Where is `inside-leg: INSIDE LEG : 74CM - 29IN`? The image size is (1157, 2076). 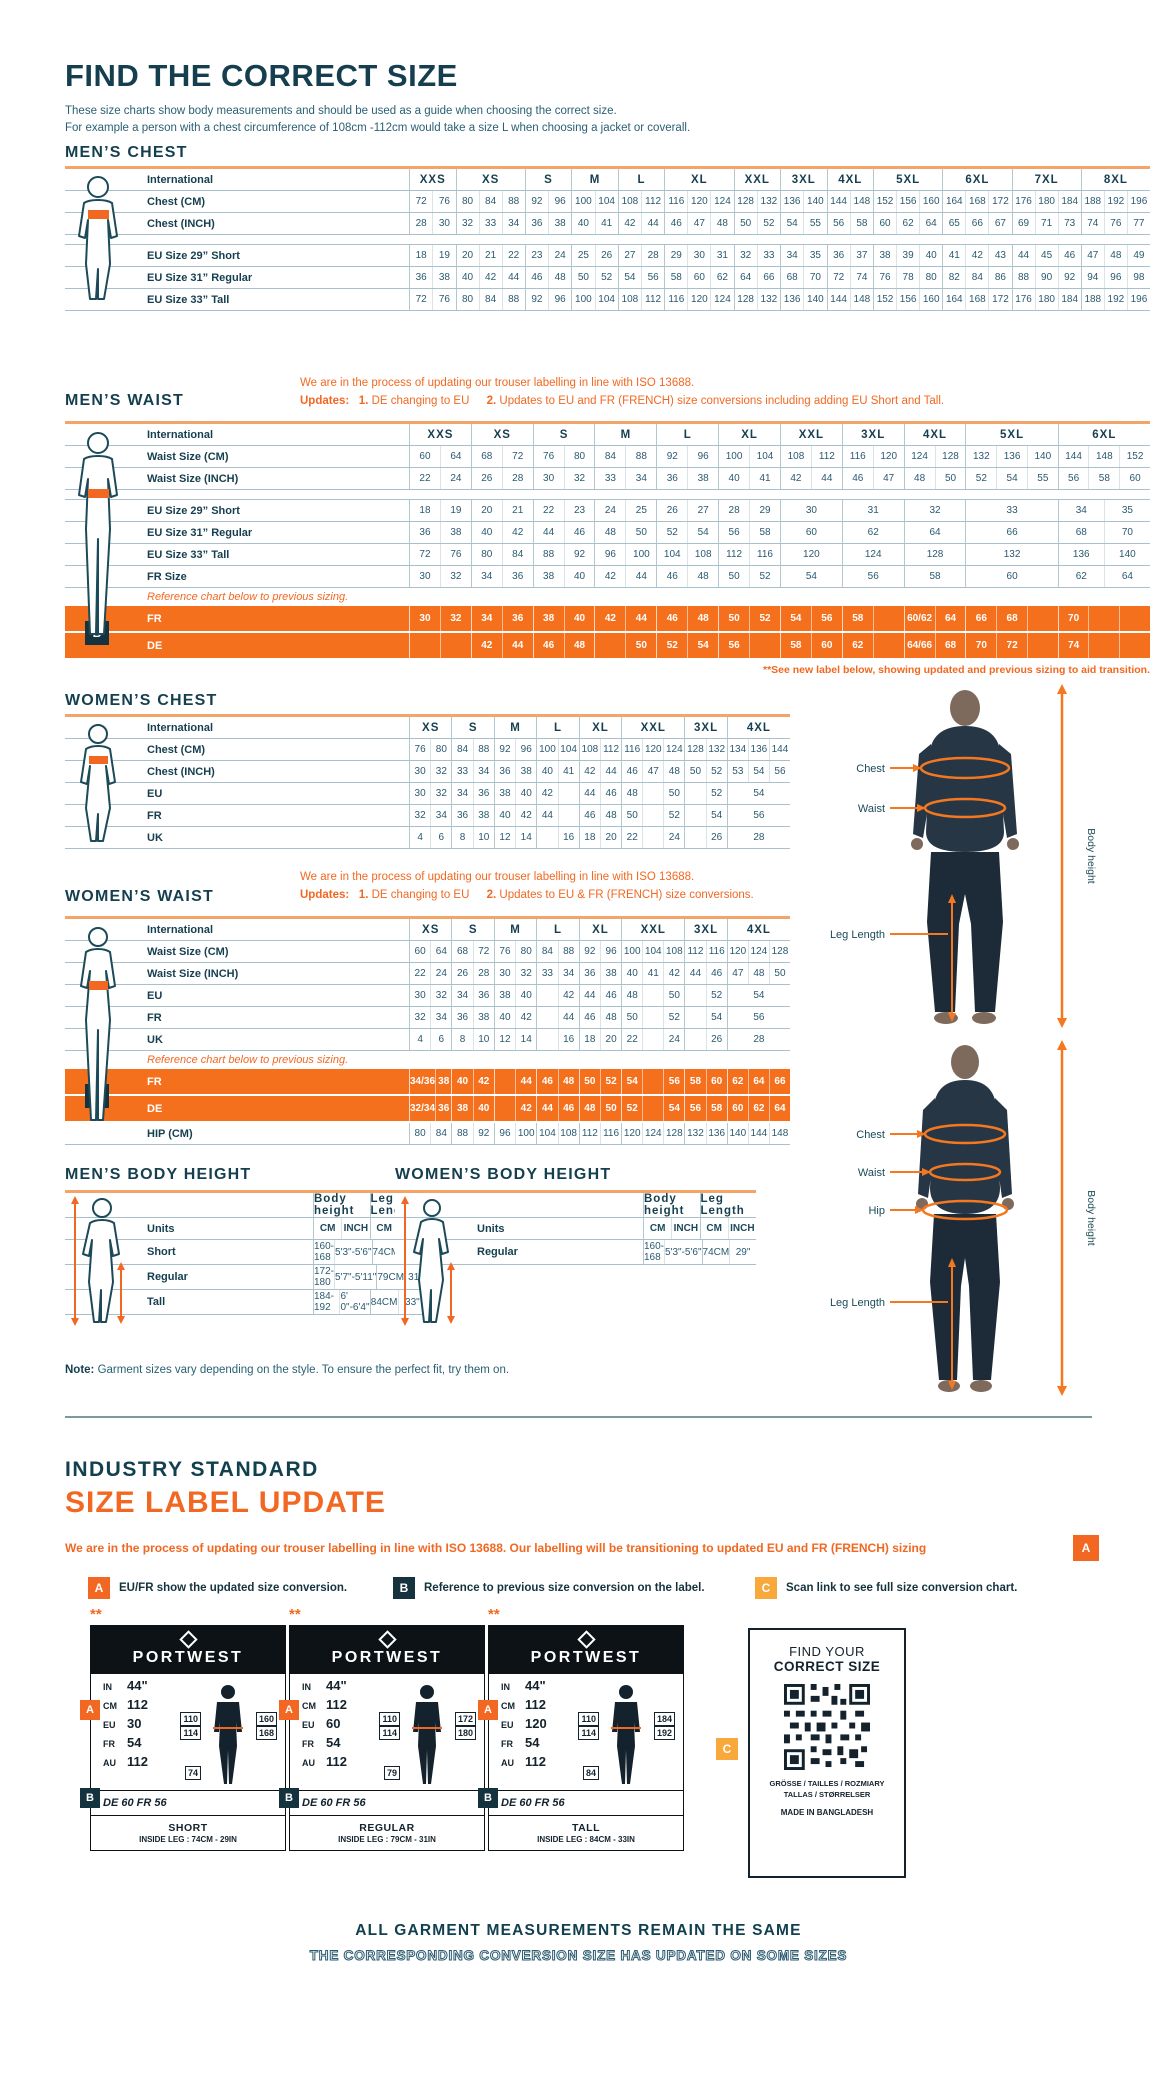 inside-leg: INSIDE LEG : 74CM - 29IN is located at coordinates (188, 1839).